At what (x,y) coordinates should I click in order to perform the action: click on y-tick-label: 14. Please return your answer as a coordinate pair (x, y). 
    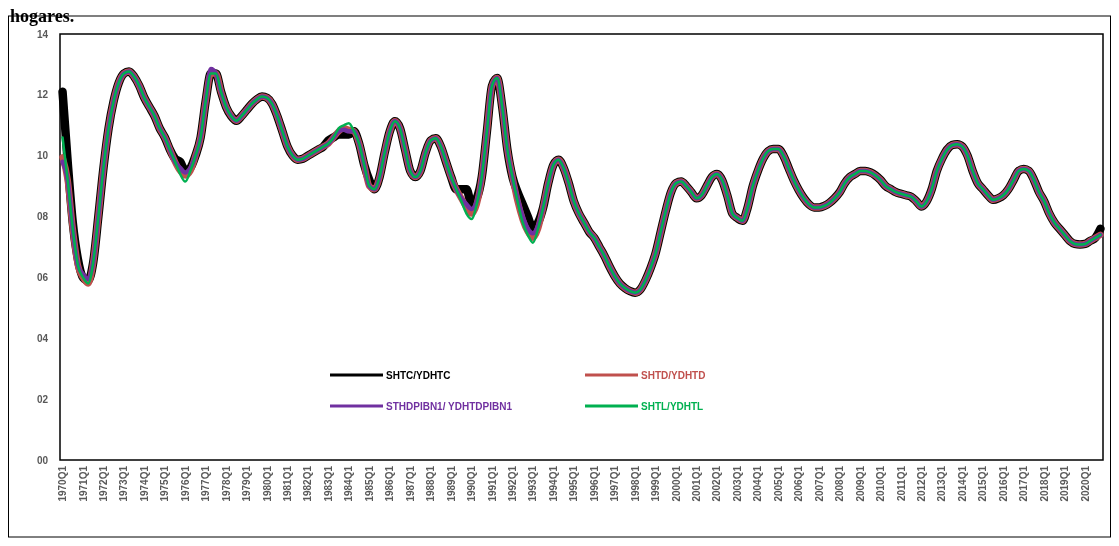
    Looking at the image, I should click on (42, 34).